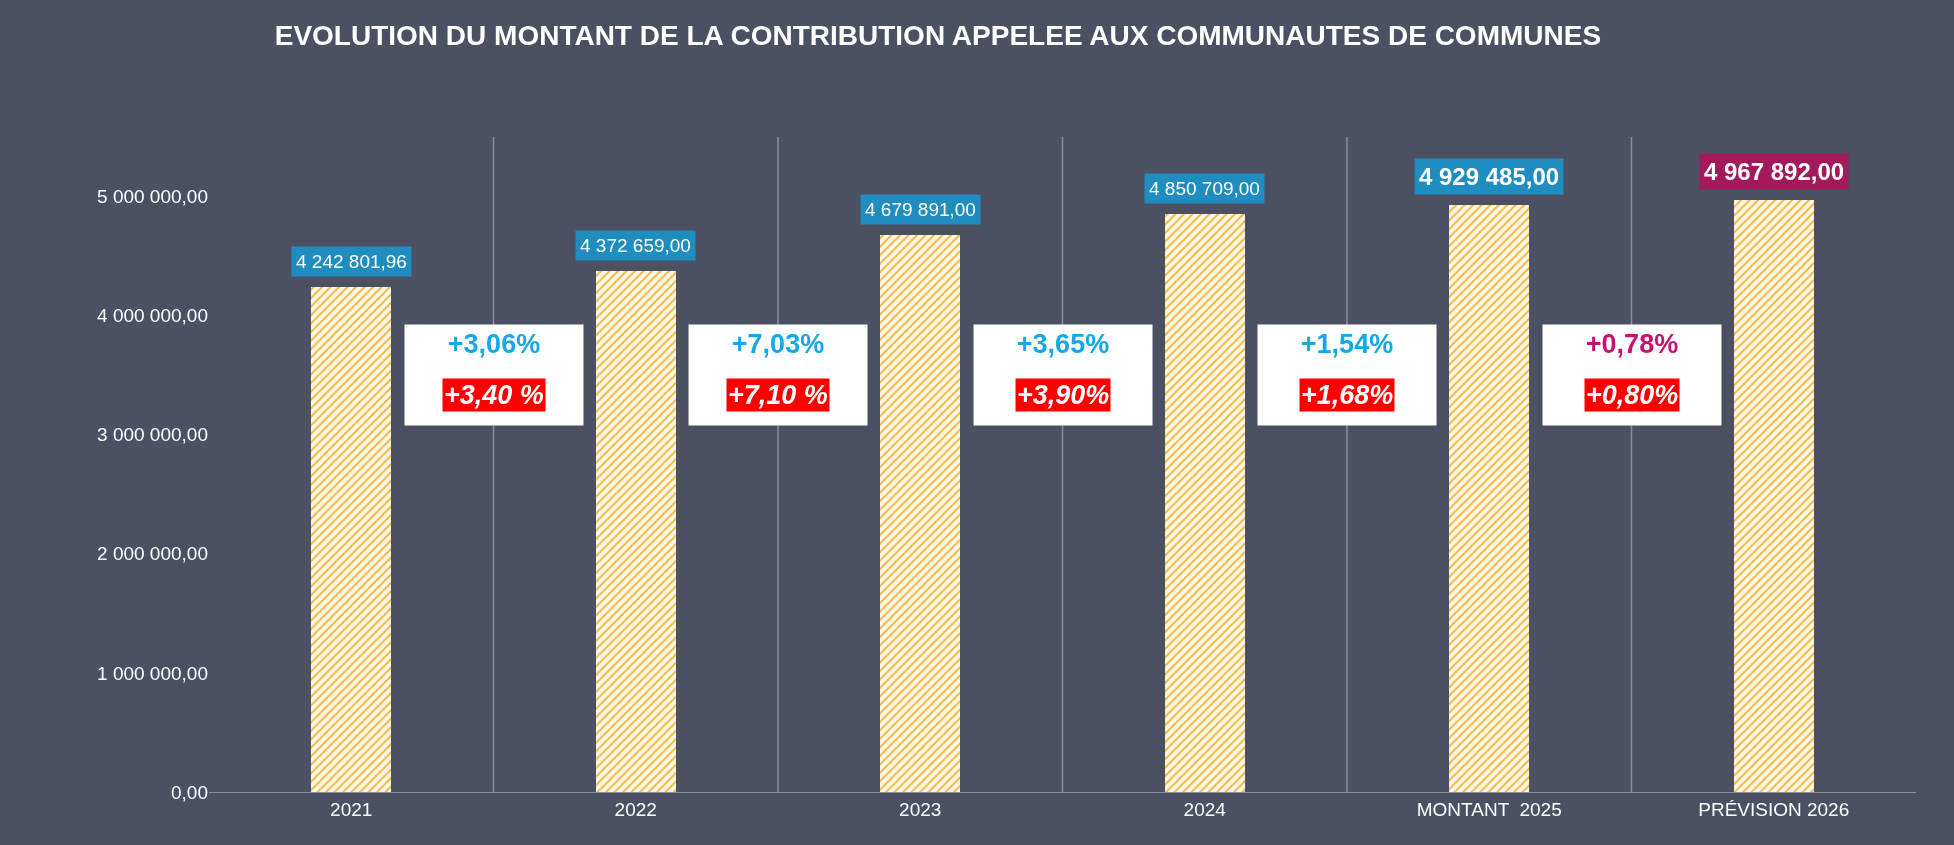  Describe the element at coordinates (152, 673) in the screenshot. I see `y-tick-label: 1 000 000,00` at that location.